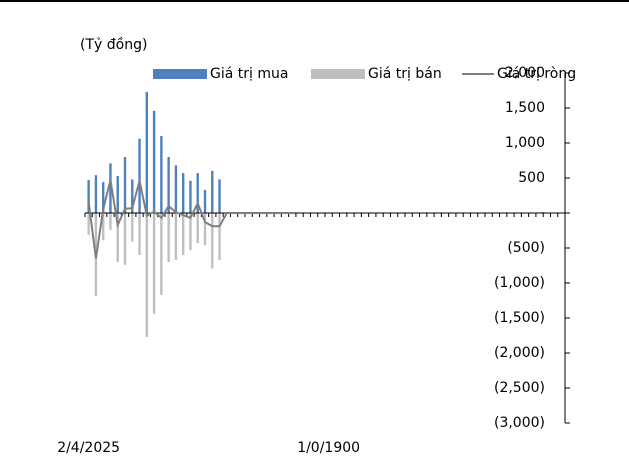  Describe the element at coordinates (88, 448) in the screenshot. I see `x-tick-label: 2/4/2025` at that location.